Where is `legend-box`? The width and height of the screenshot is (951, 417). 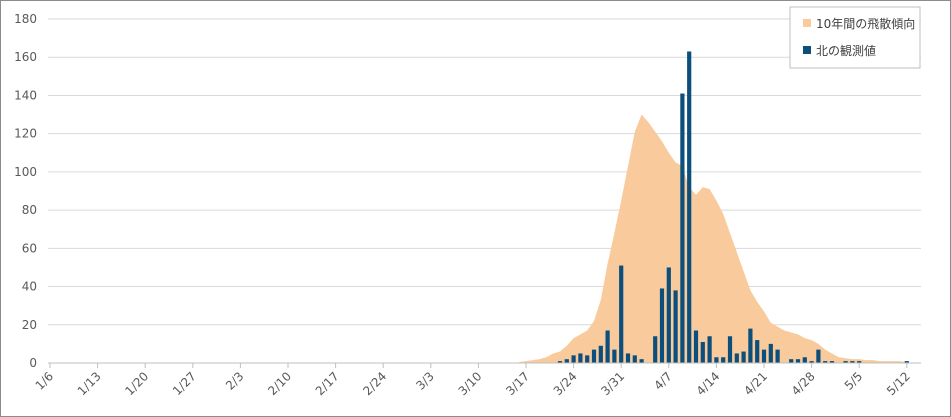
legend-box is located at coordinates (855, 37).